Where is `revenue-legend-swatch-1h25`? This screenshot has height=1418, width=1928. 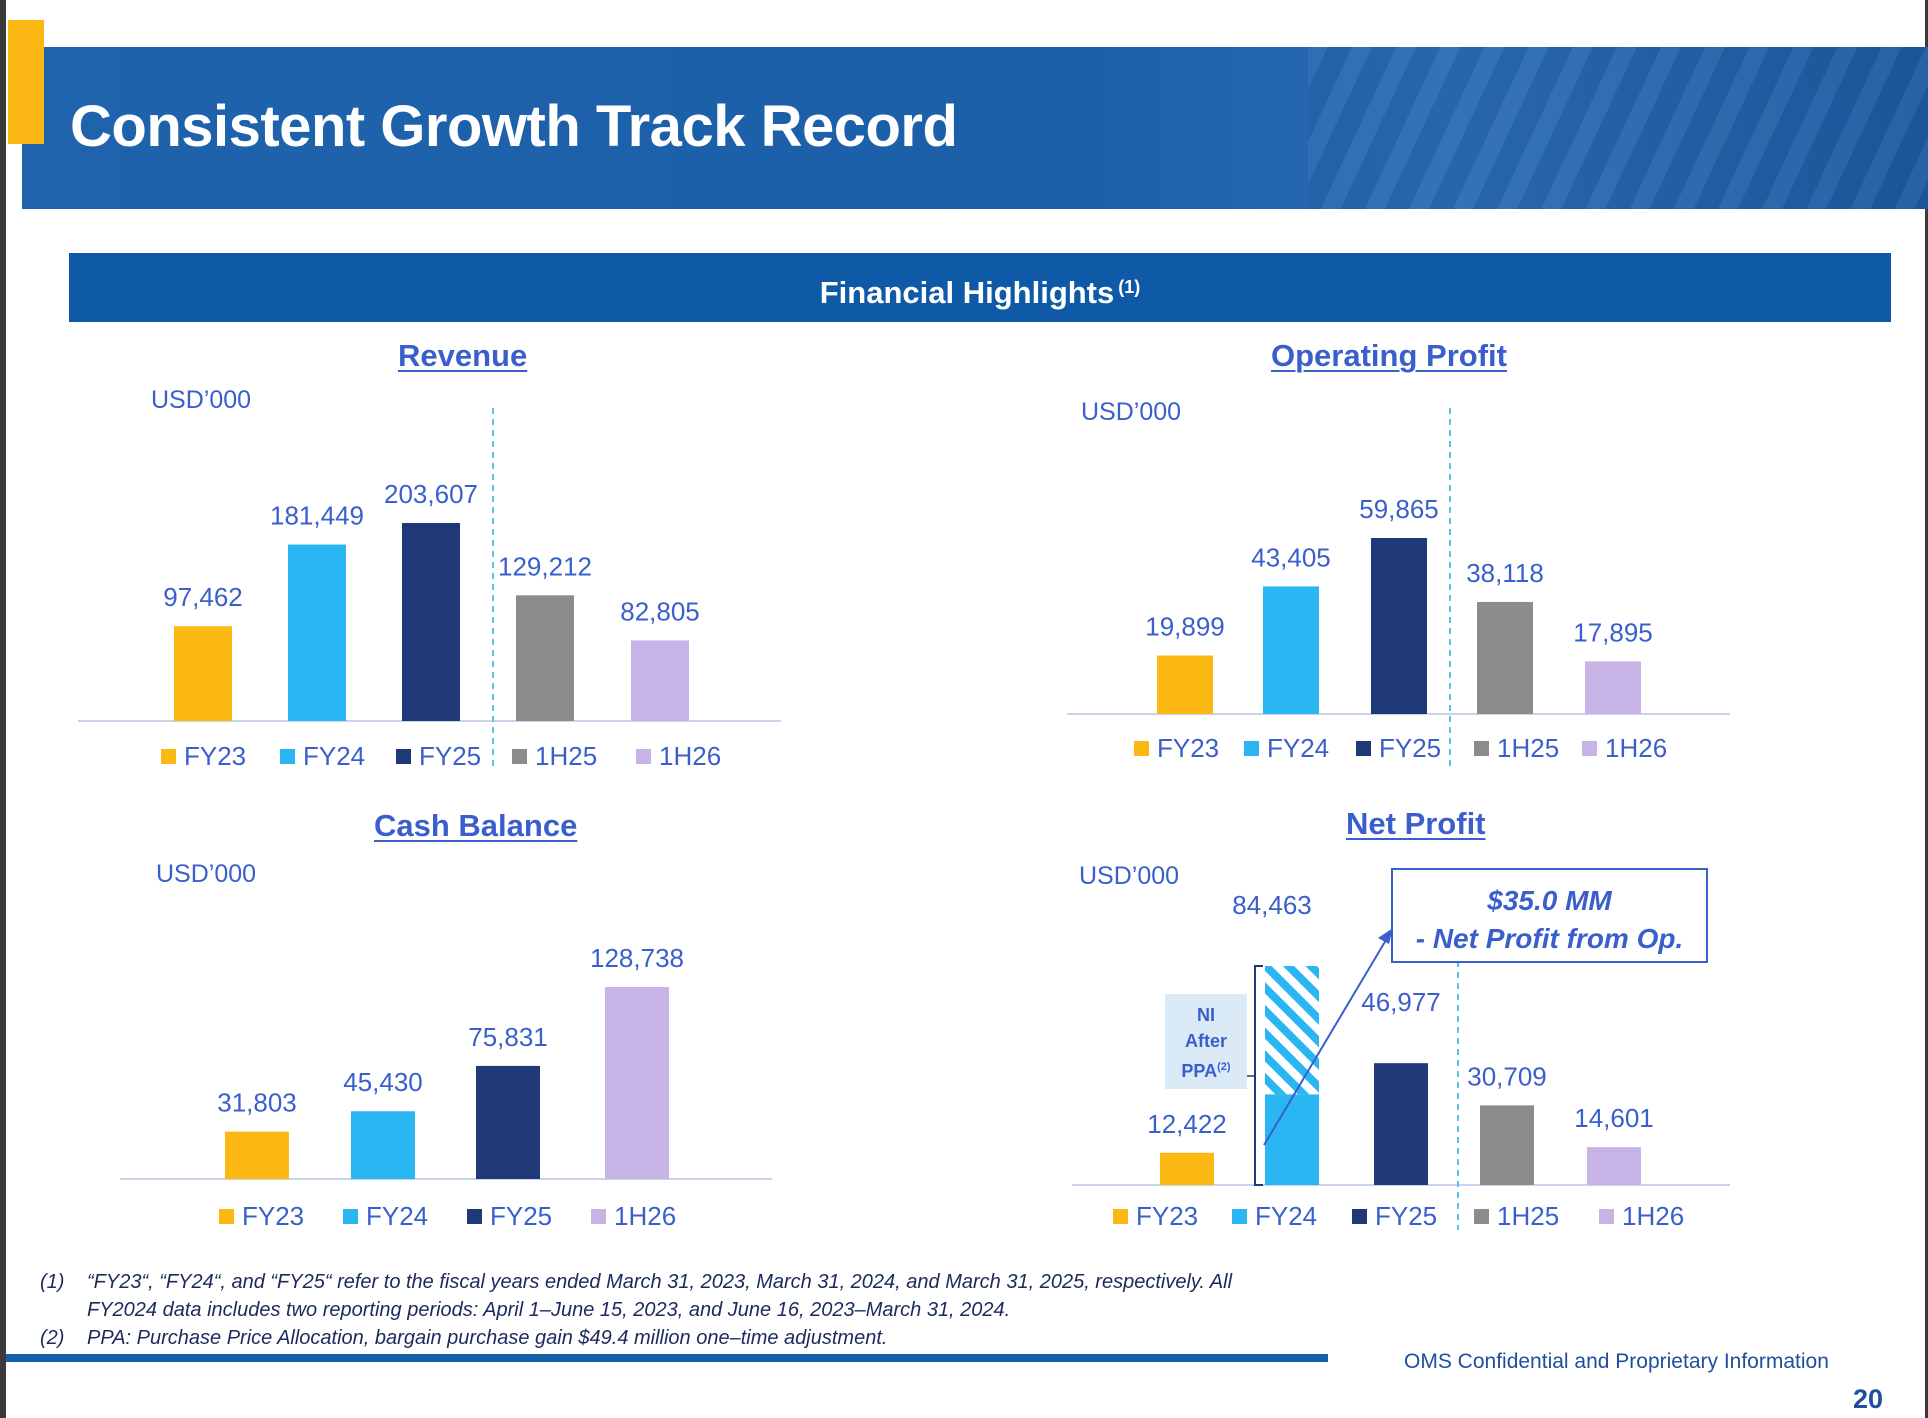 revenue-legend-swatch-1h25 is located at coordinates (519, 756).